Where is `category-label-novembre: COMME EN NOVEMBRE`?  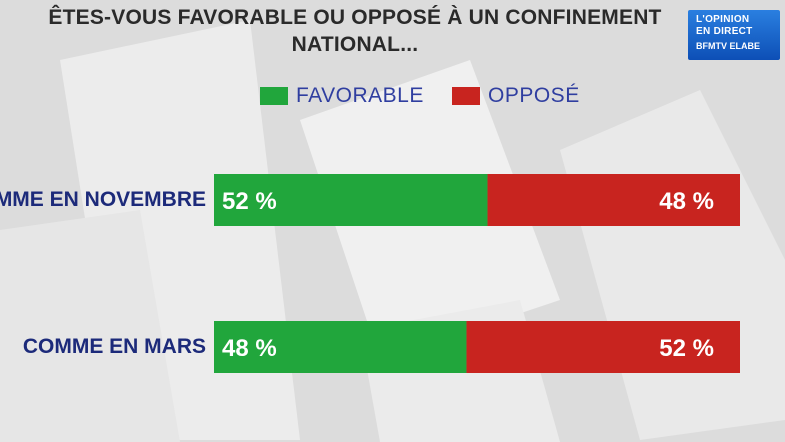 category-label-novembre: COMME EN NOVEMBRE is located at coordinates (103, 199).